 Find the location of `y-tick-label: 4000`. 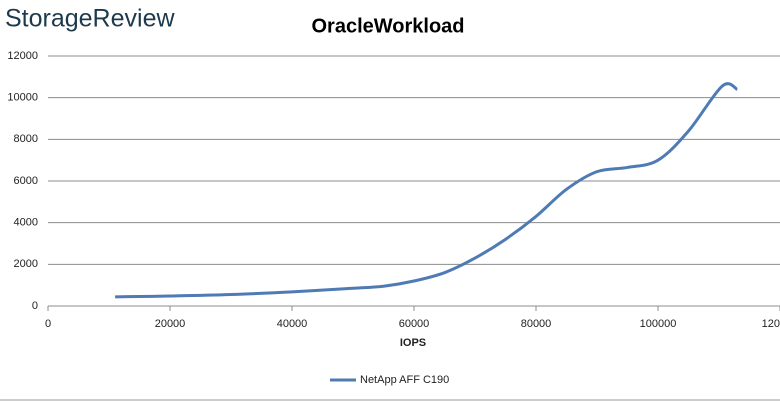

y-tick-label: 4000 is located at coordinates (26, 223).